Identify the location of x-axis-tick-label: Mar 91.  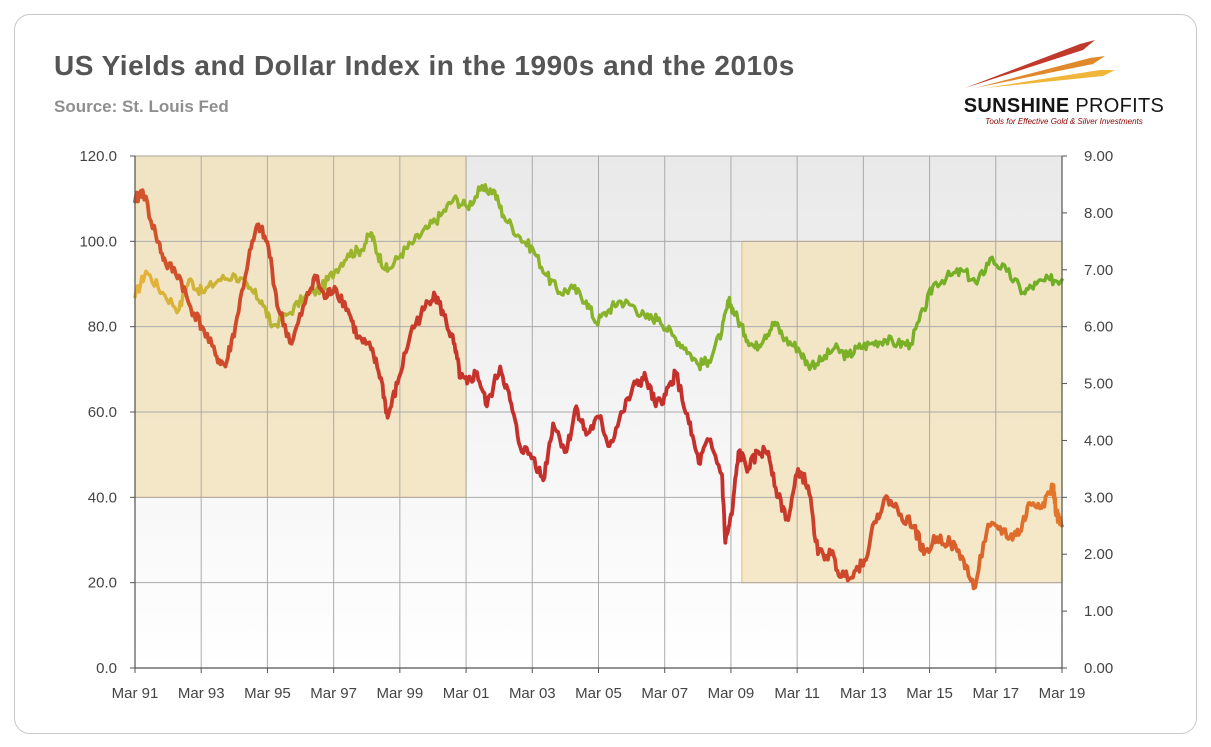
(135, 693).